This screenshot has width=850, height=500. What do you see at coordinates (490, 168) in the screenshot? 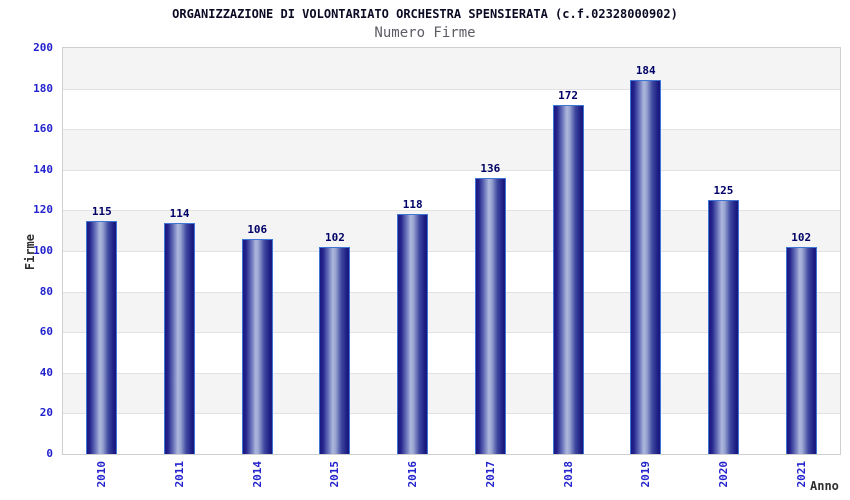
I see `bar-value-label: 136` at bounding box center [490, 168].